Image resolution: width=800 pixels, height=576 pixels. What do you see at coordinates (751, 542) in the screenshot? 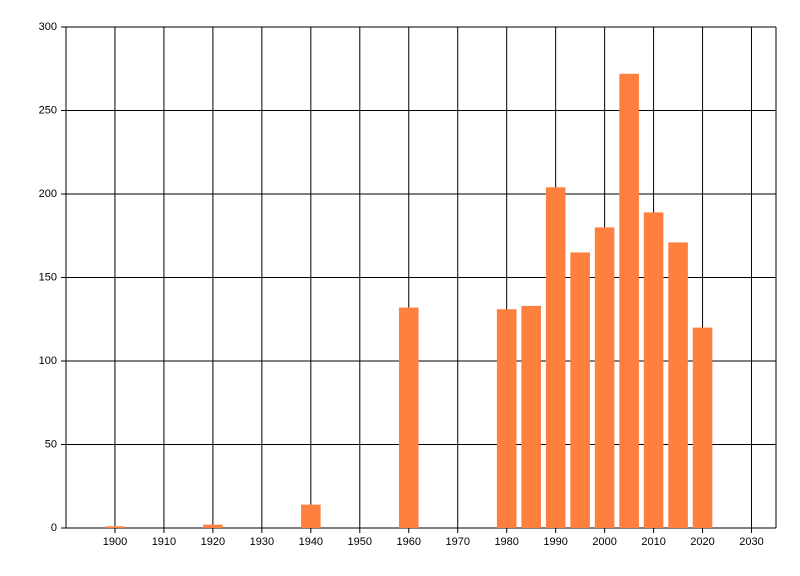
I see `x-tick-label: 2030` at bounding box center [751, 542].